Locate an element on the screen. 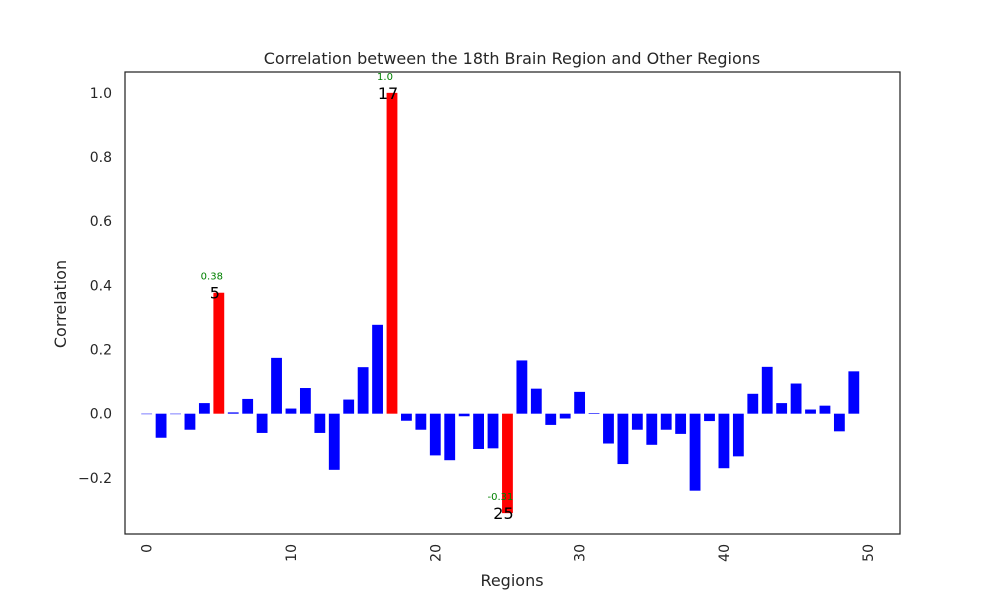 The image size is (1000, 600). x-axis-label: Regions is located at coordinates (511, 580).